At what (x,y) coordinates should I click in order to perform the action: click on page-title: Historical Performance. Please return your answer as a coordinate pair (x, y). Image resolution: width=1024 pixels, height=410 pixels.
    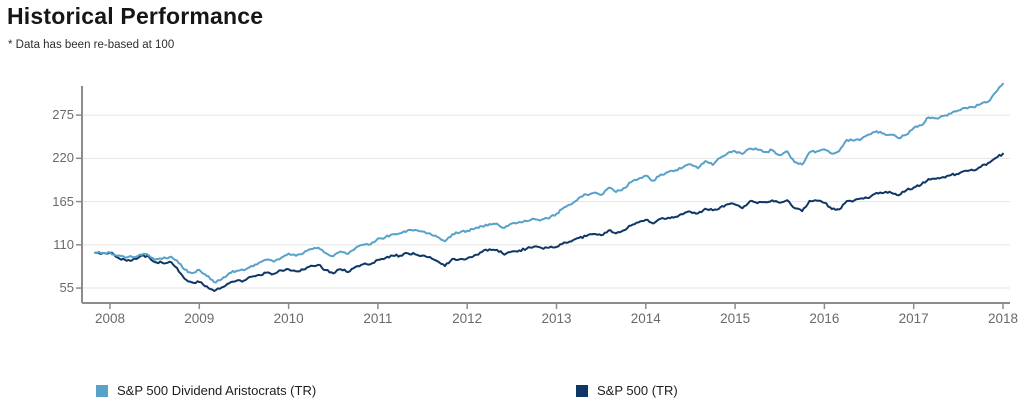
    Looking at the image, I should click on (135, 16).